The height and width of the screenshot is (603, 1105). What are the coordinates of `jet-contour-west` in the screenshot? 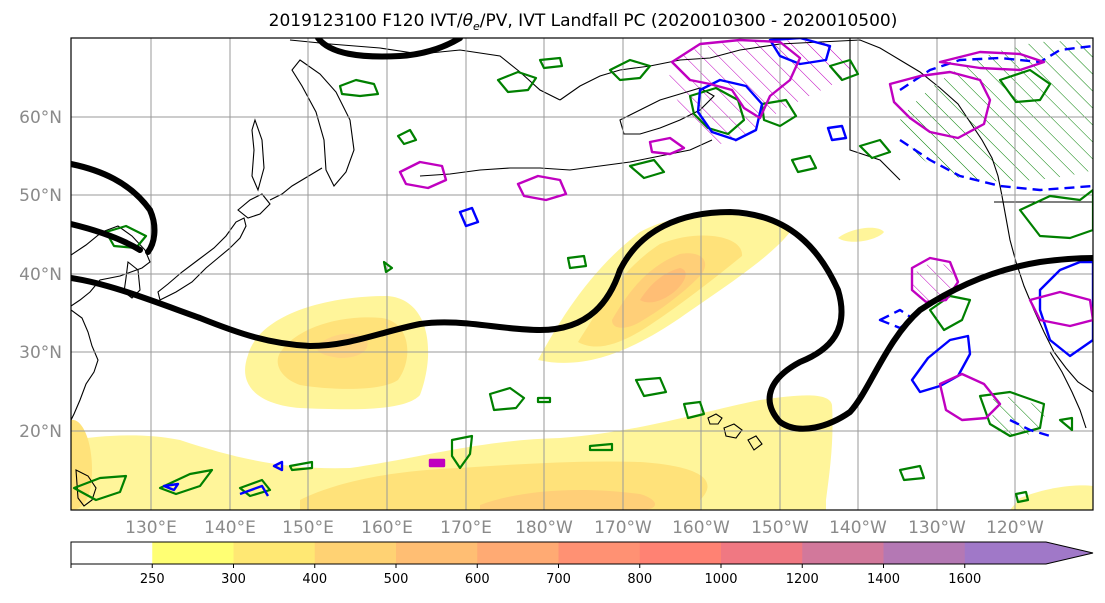 It's located at (107, 237).